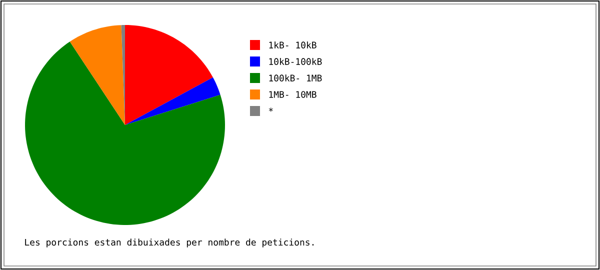 Image resolution: width=600 pixels, height=270 pixels. What do you see at coordinates (292, 94) in the screenshot?
I see `legend-label: 1MB- 10MB` at bounding box center [292, 94].